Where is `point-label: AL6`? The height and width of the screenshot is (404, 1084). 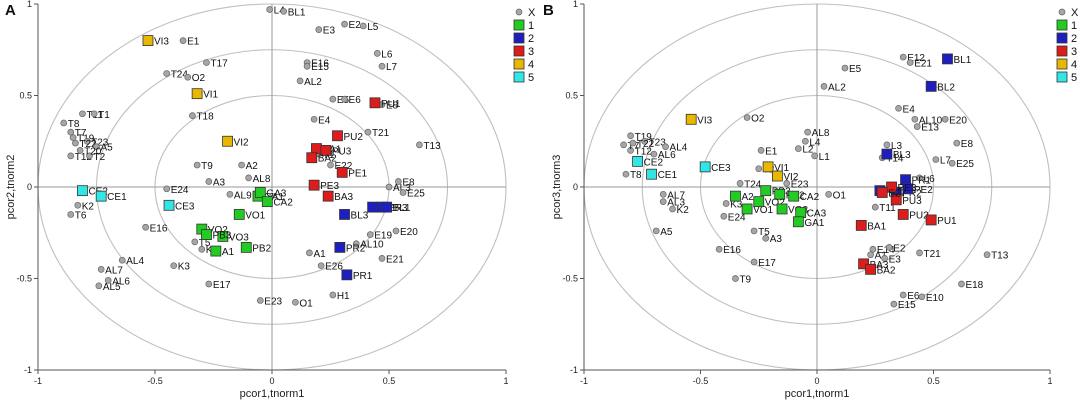
point-label: AL6 is located at coordinates (121, 281).